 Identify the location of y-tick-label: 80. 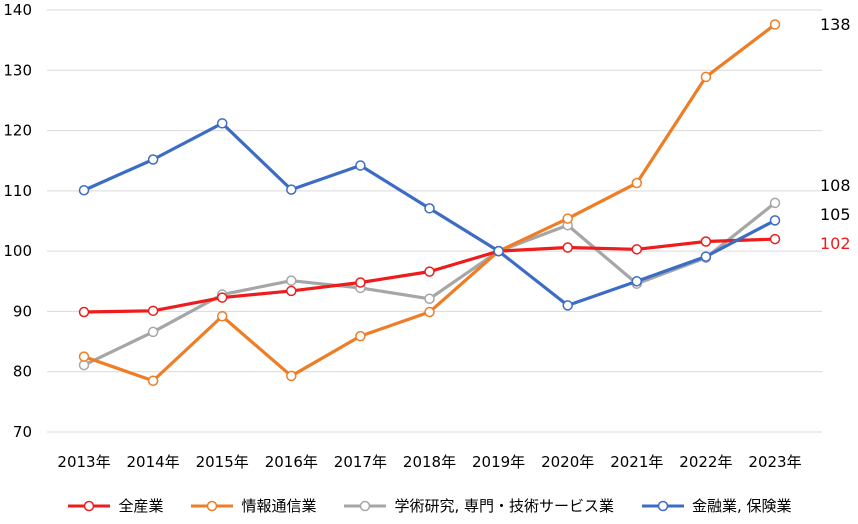
(22, 372).